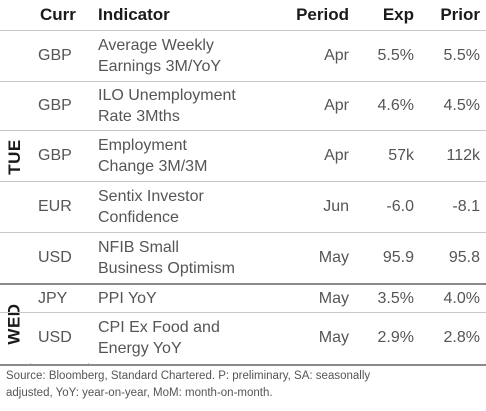 This screenshot has width=486, height=411. What do you see at coordinates (138, 247) in the screenshot?
I see `indicator-line1: NFIB Small` at bounding box center [138, 247].